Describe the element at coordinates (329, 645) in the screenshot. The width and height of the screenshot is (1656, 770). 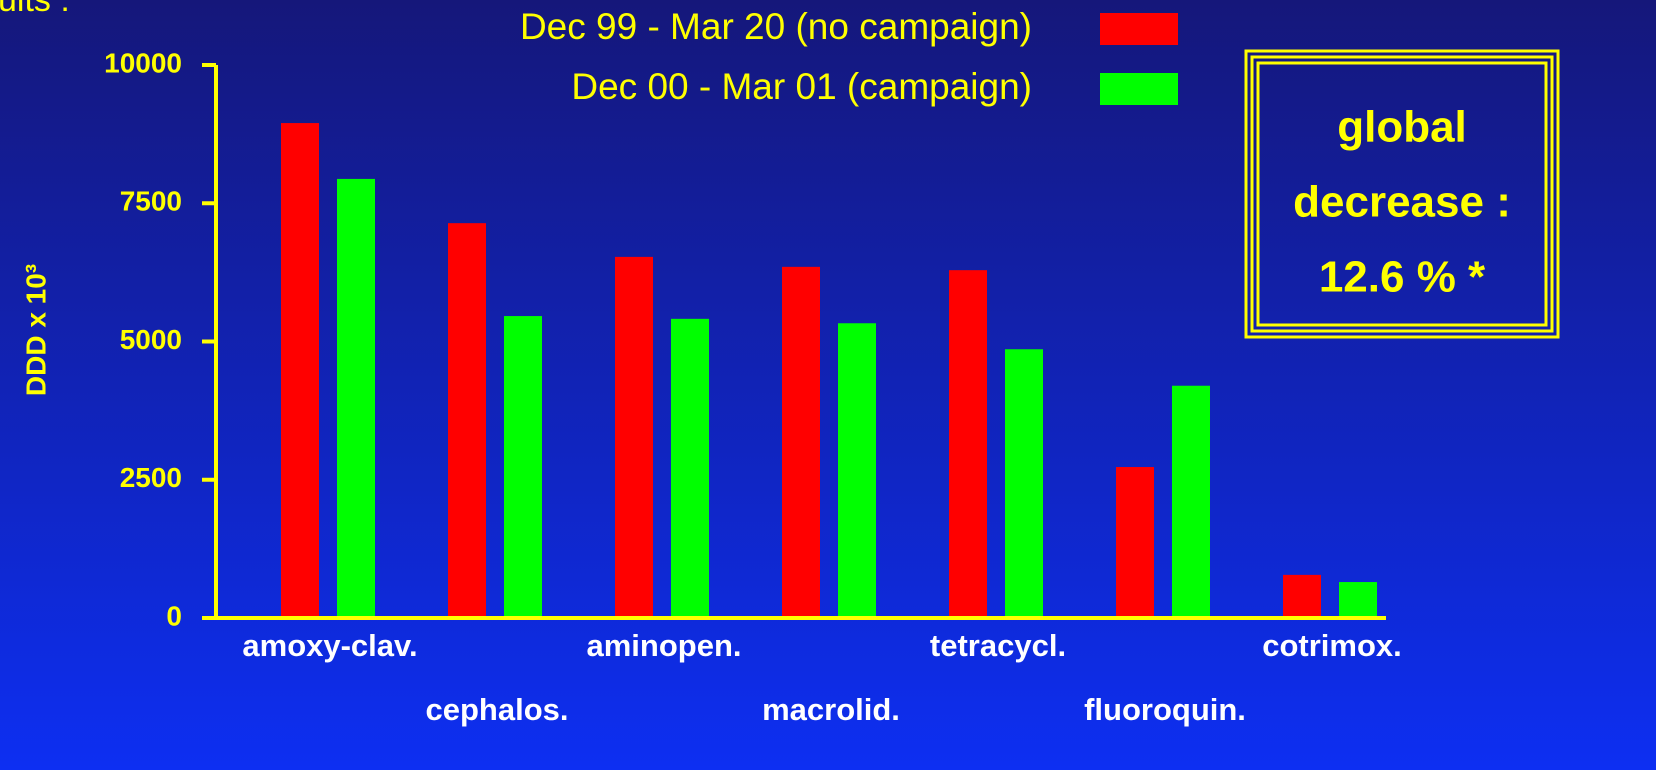
I see `x-tick-label: amoxy-clav.` at that location.